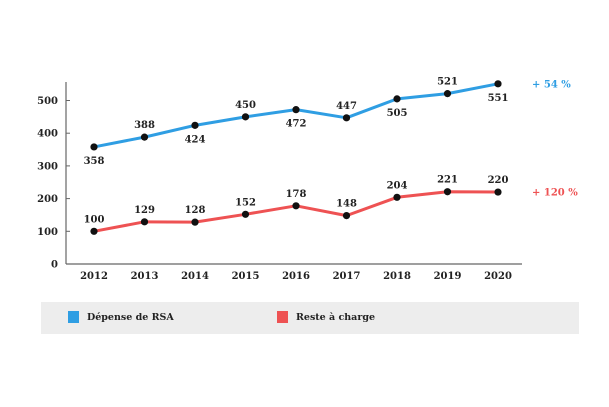 Image resolution: width=609 pixels, height=407 pixels. Describe the element at coordinates (447, 82) in the screenshot. I see `data-label: 521` at that location.